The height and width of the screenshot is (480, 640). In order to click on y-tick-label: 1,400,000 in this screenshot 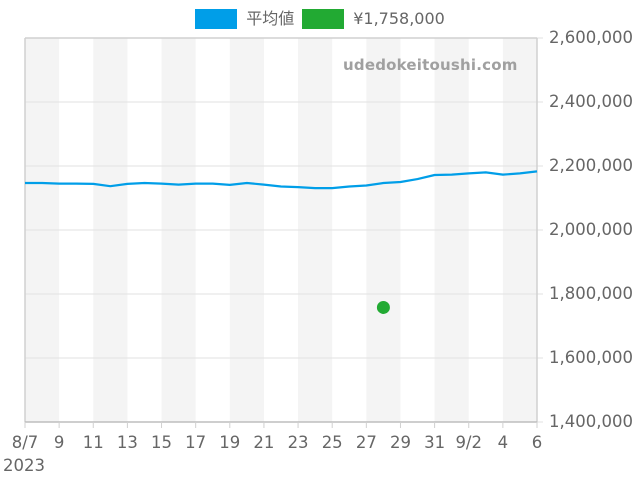, I will do `click(591, 421)`.